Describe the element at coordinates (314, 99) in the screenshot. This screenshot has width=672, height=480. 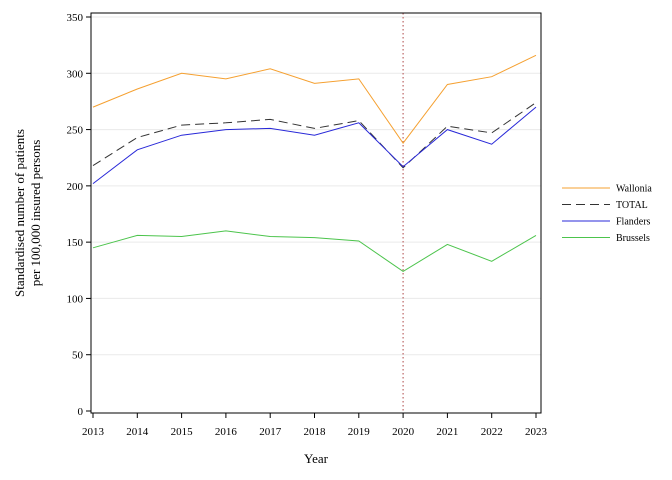
I see `series-line-wallonia` at that location.